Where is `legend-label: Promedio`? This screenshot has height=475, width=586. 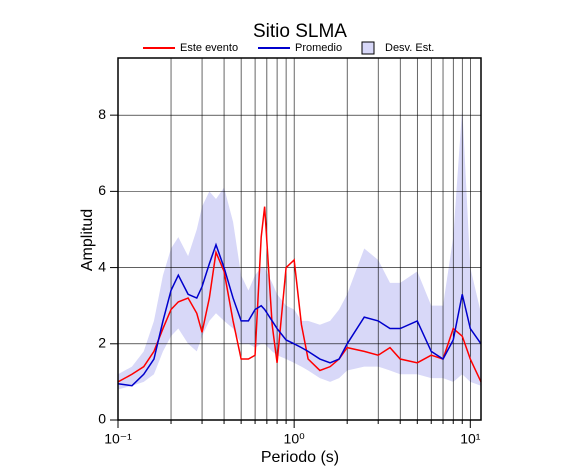
legend-label: Promedio is located at coordinates (318, 48).